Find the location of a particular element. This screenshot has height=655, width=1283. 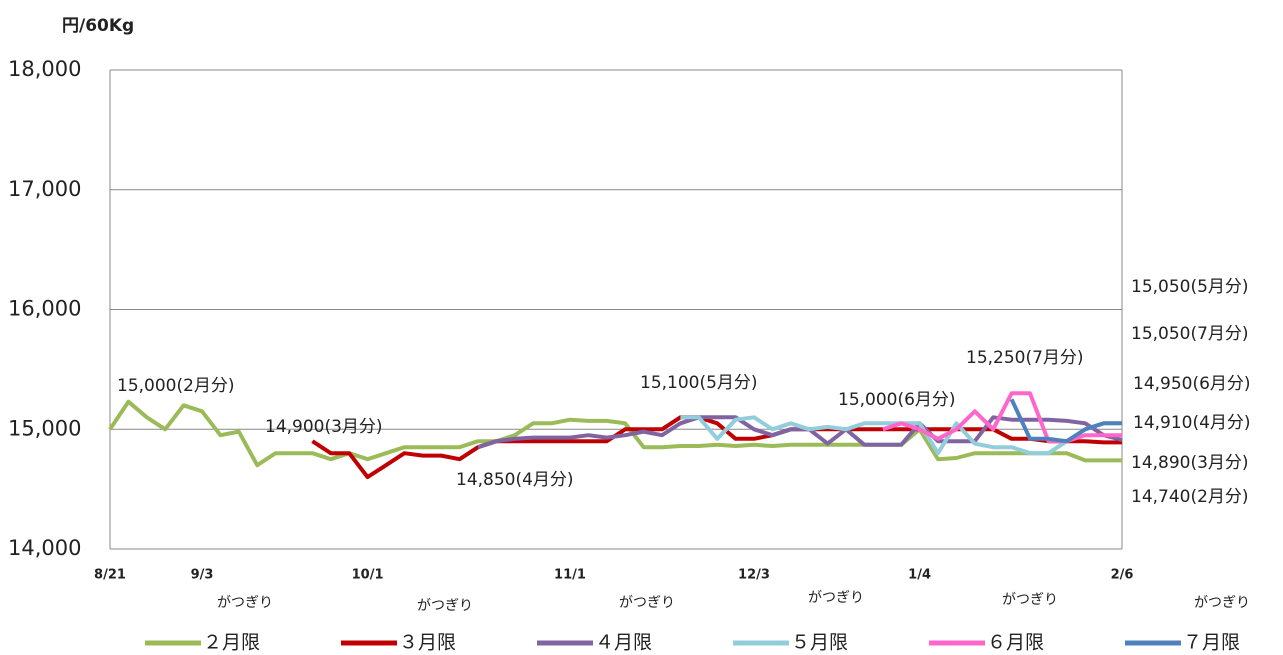

x-tick-label: 12/3 is located at coordinates (754, 575).